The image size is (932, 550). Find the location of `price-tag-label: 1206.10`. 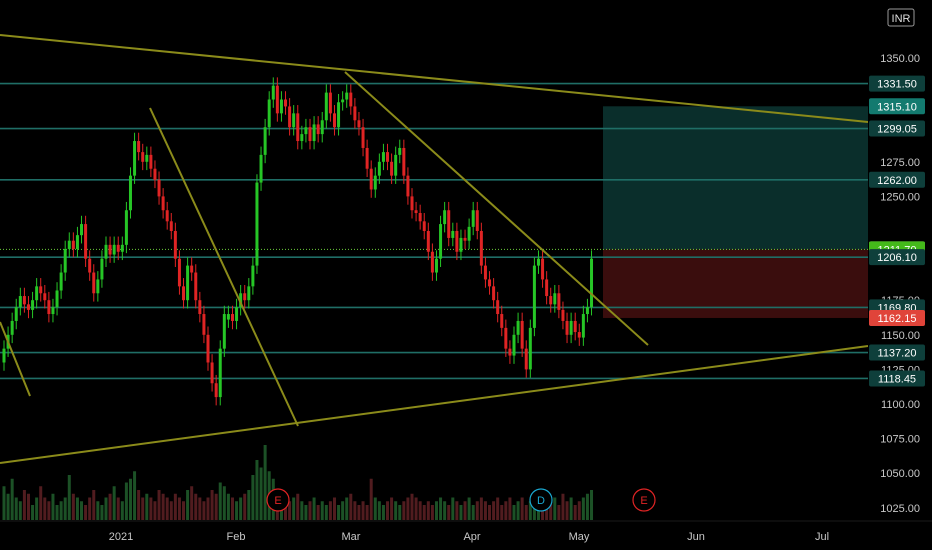

price-tag-label: 1206.10 is located at coordinates (897, 258).